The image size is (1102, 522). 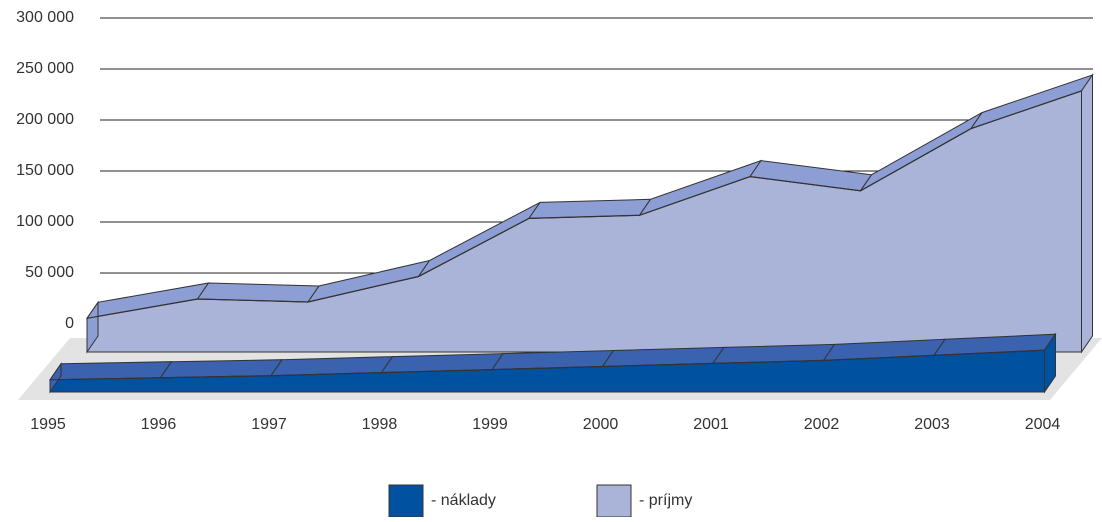 What do you see at coordinates (932, 424) in the screenshot?
I see `x-tick-label: 2003` at bounding box center [932, 424].